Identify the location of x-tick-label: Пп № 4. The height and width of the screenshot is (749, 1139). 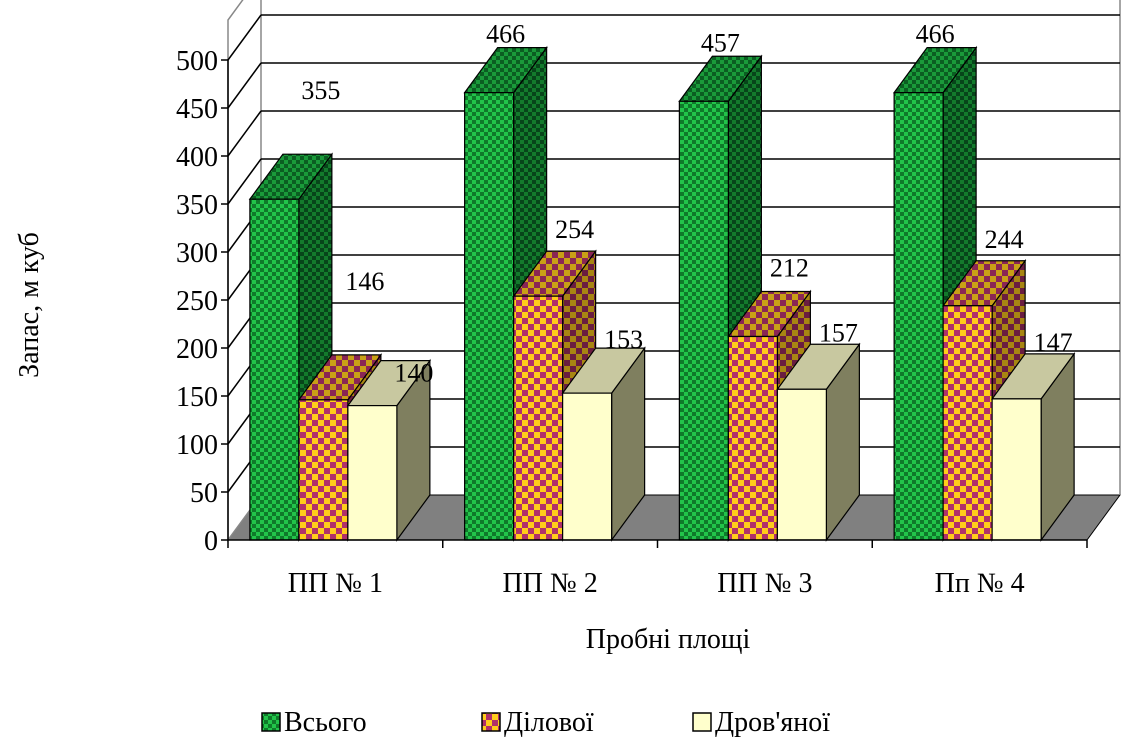
(980, 583).